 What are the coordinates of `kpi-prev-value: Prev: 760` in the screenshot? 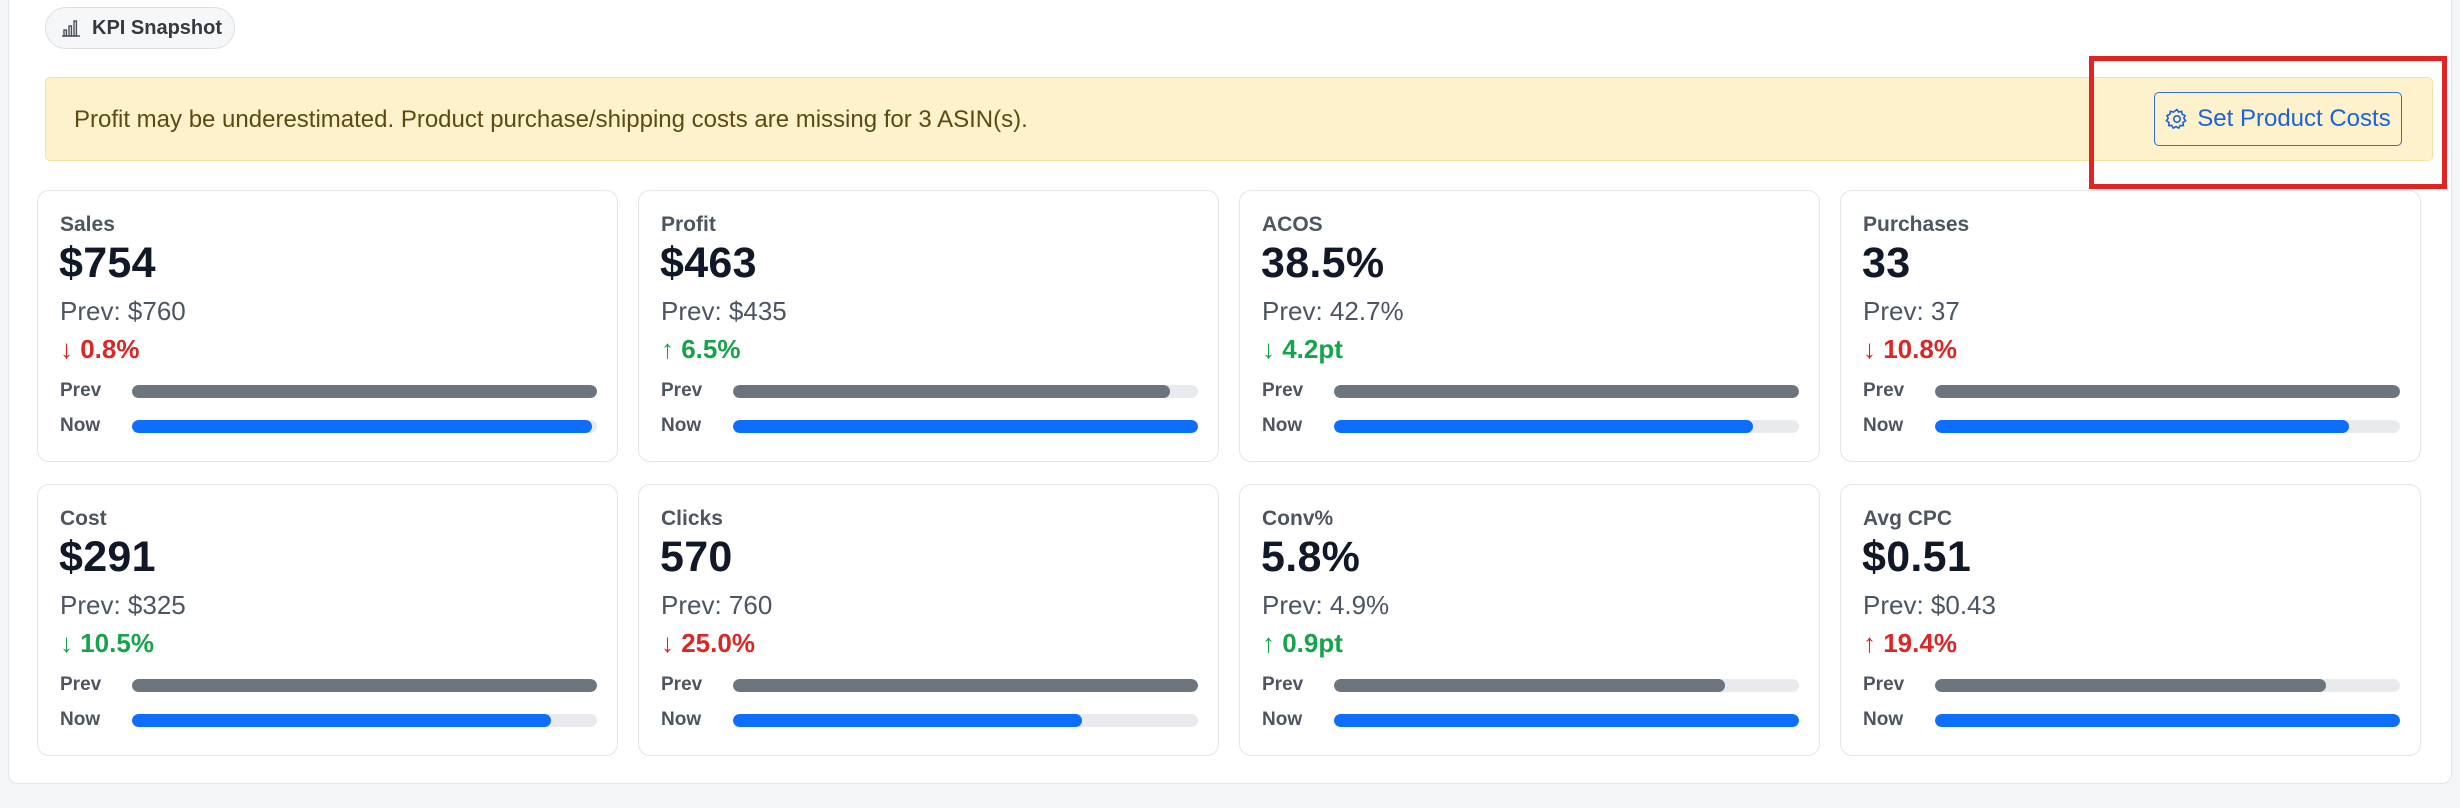 It's located at (717, 605).